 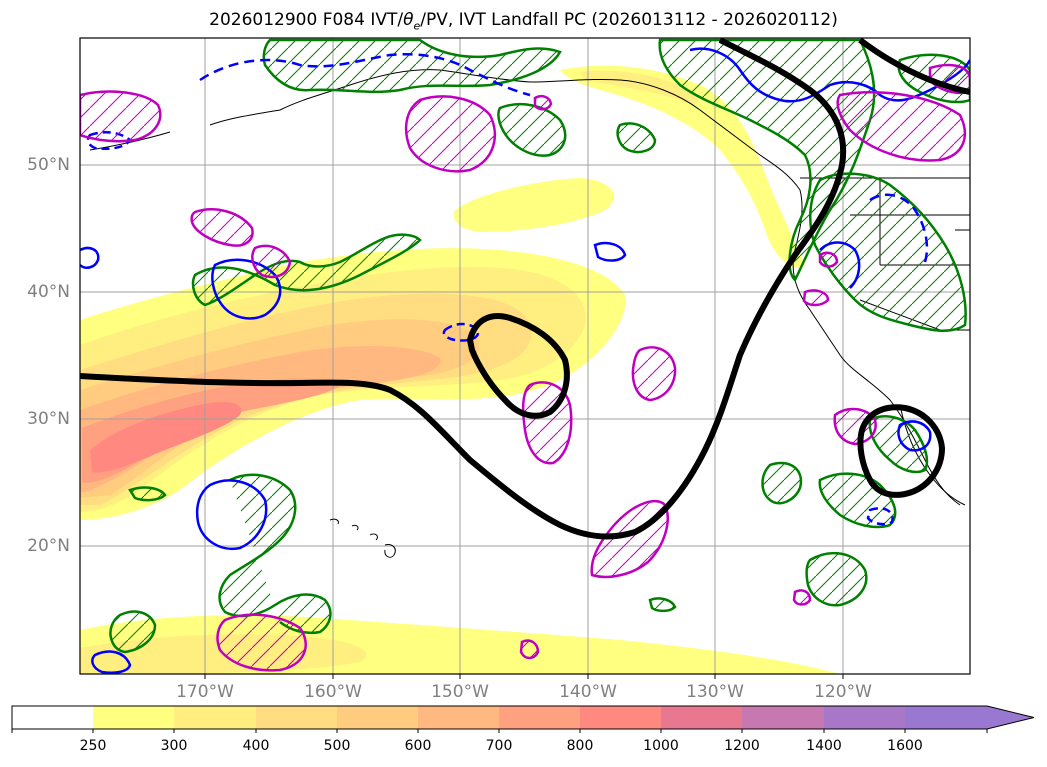 What do you see at coordinates (256, 746) in the screenshot?
I see `colorbar-tick-400: 400` at bounding box center [256, 746].